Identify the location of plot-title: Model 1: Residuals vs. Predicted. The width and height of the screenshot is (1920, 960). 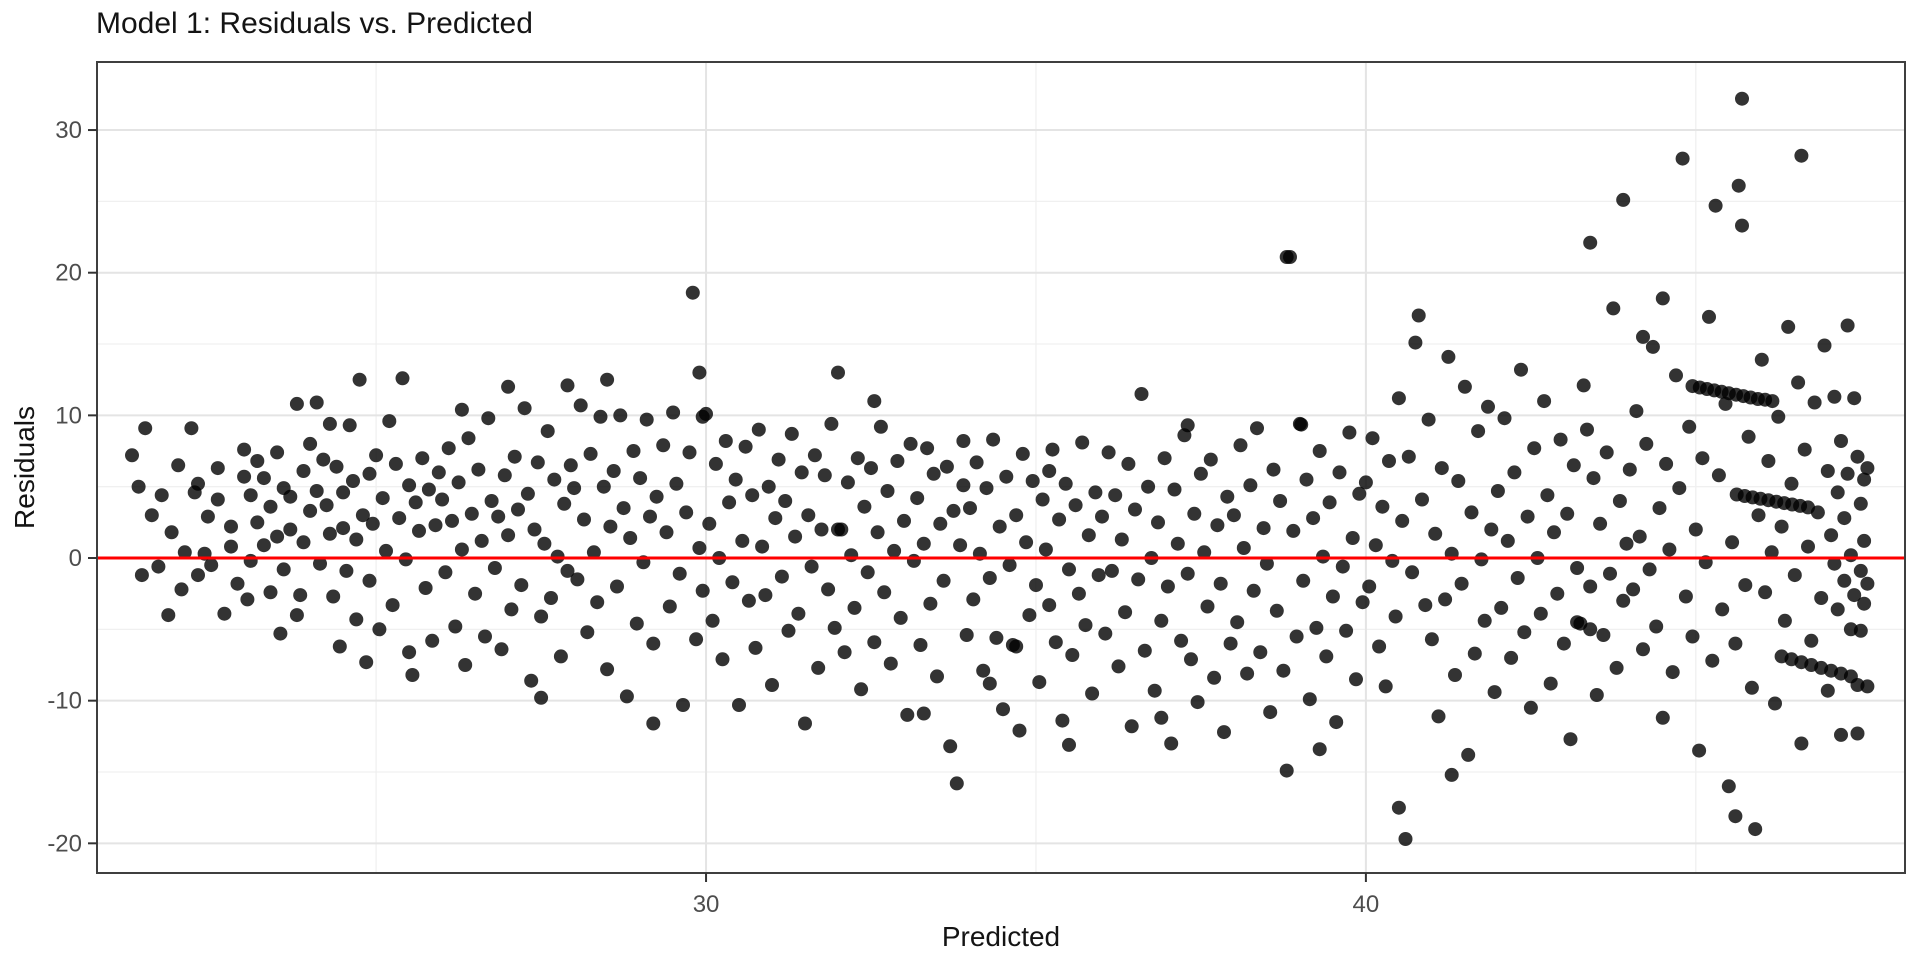
(314, 23).